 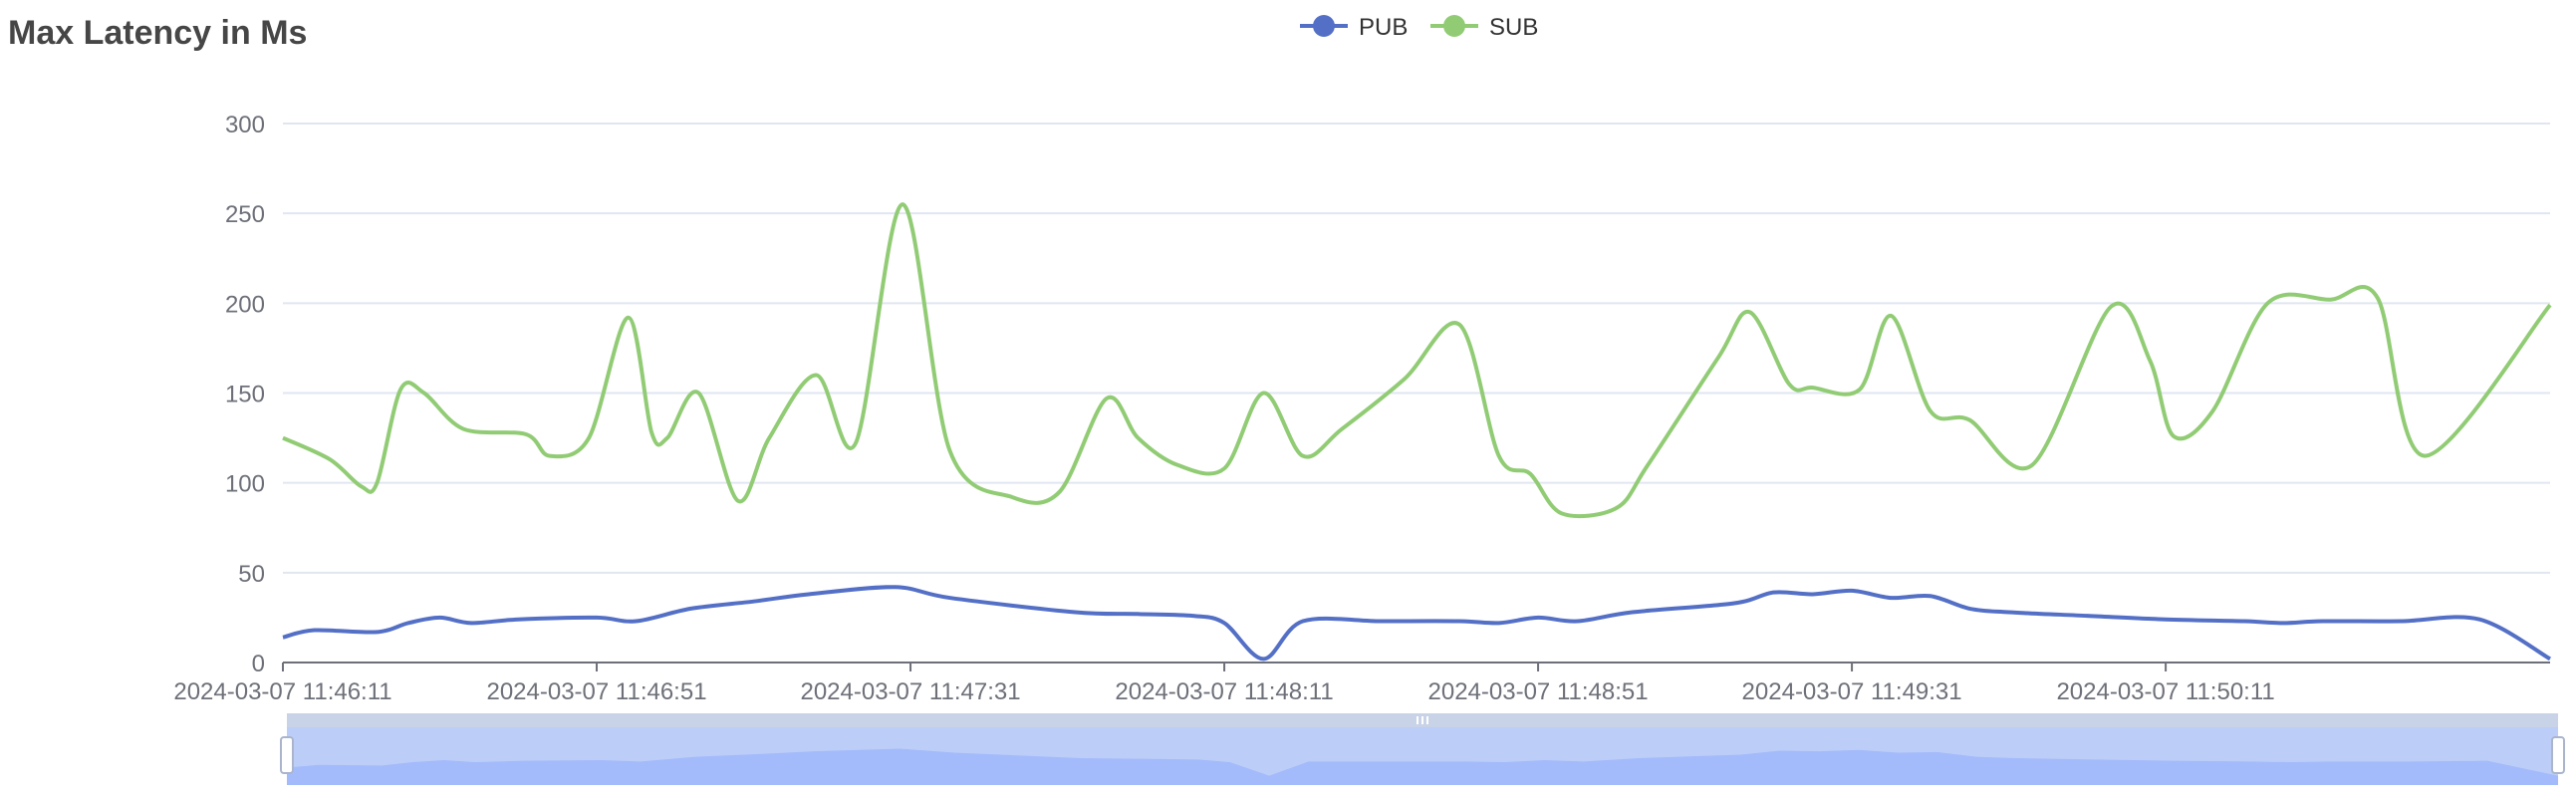 I want to click on x-tick-label: 2024-03-07 11:46:11, so click(x=282, y=691).